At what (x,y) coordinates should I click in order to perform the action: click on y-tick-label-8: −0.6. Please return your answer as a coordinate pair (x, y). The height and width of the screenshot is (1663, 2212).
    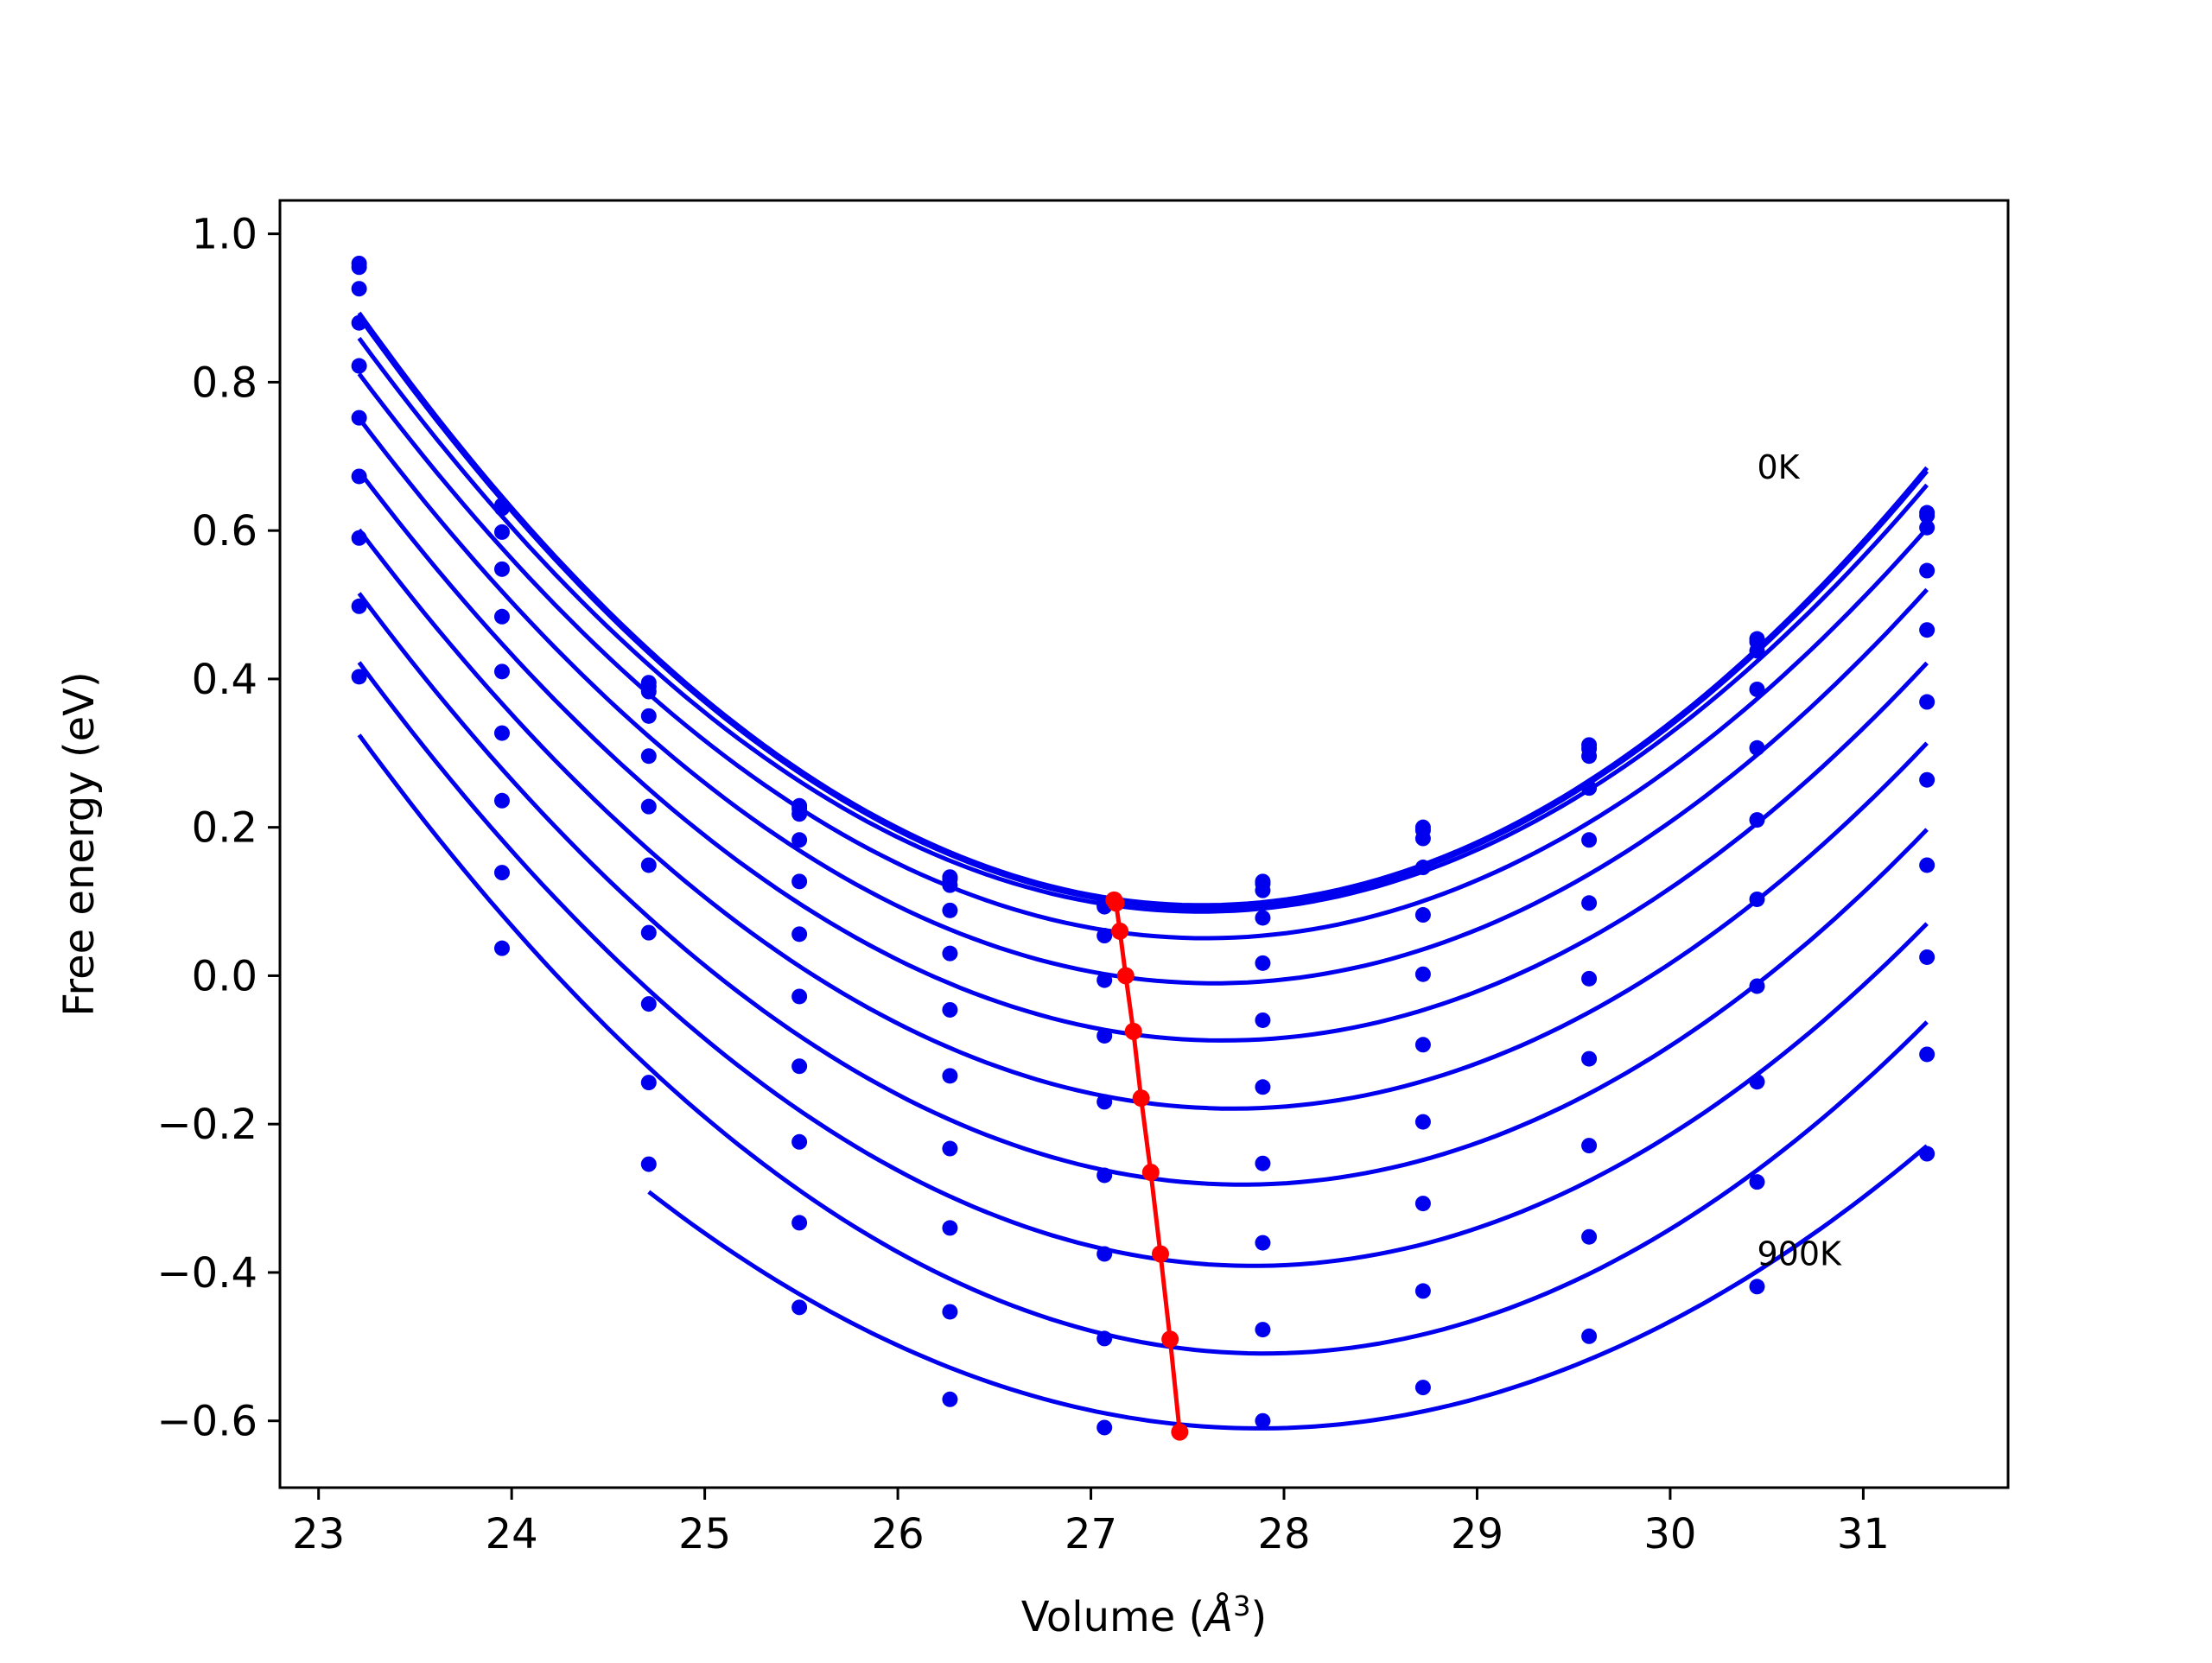
    Looking at the image, I should click on (206, 1422).